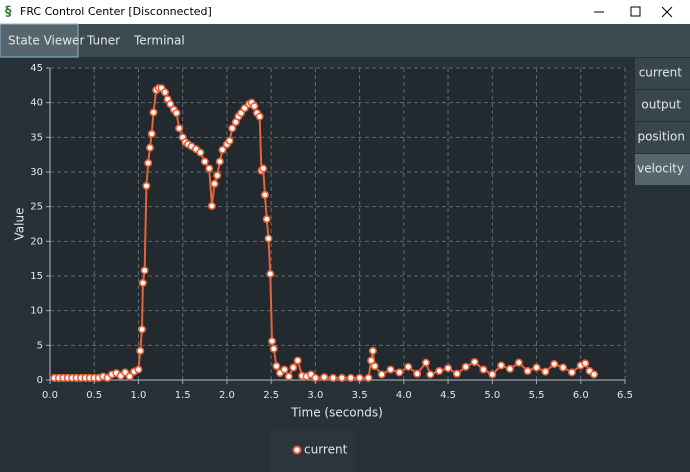 The height and width of the screenshot is (472, 690). What do you see at coordinates (667, 12) in the screenshot?
I see `close-button` at bounding box center [667, 12].